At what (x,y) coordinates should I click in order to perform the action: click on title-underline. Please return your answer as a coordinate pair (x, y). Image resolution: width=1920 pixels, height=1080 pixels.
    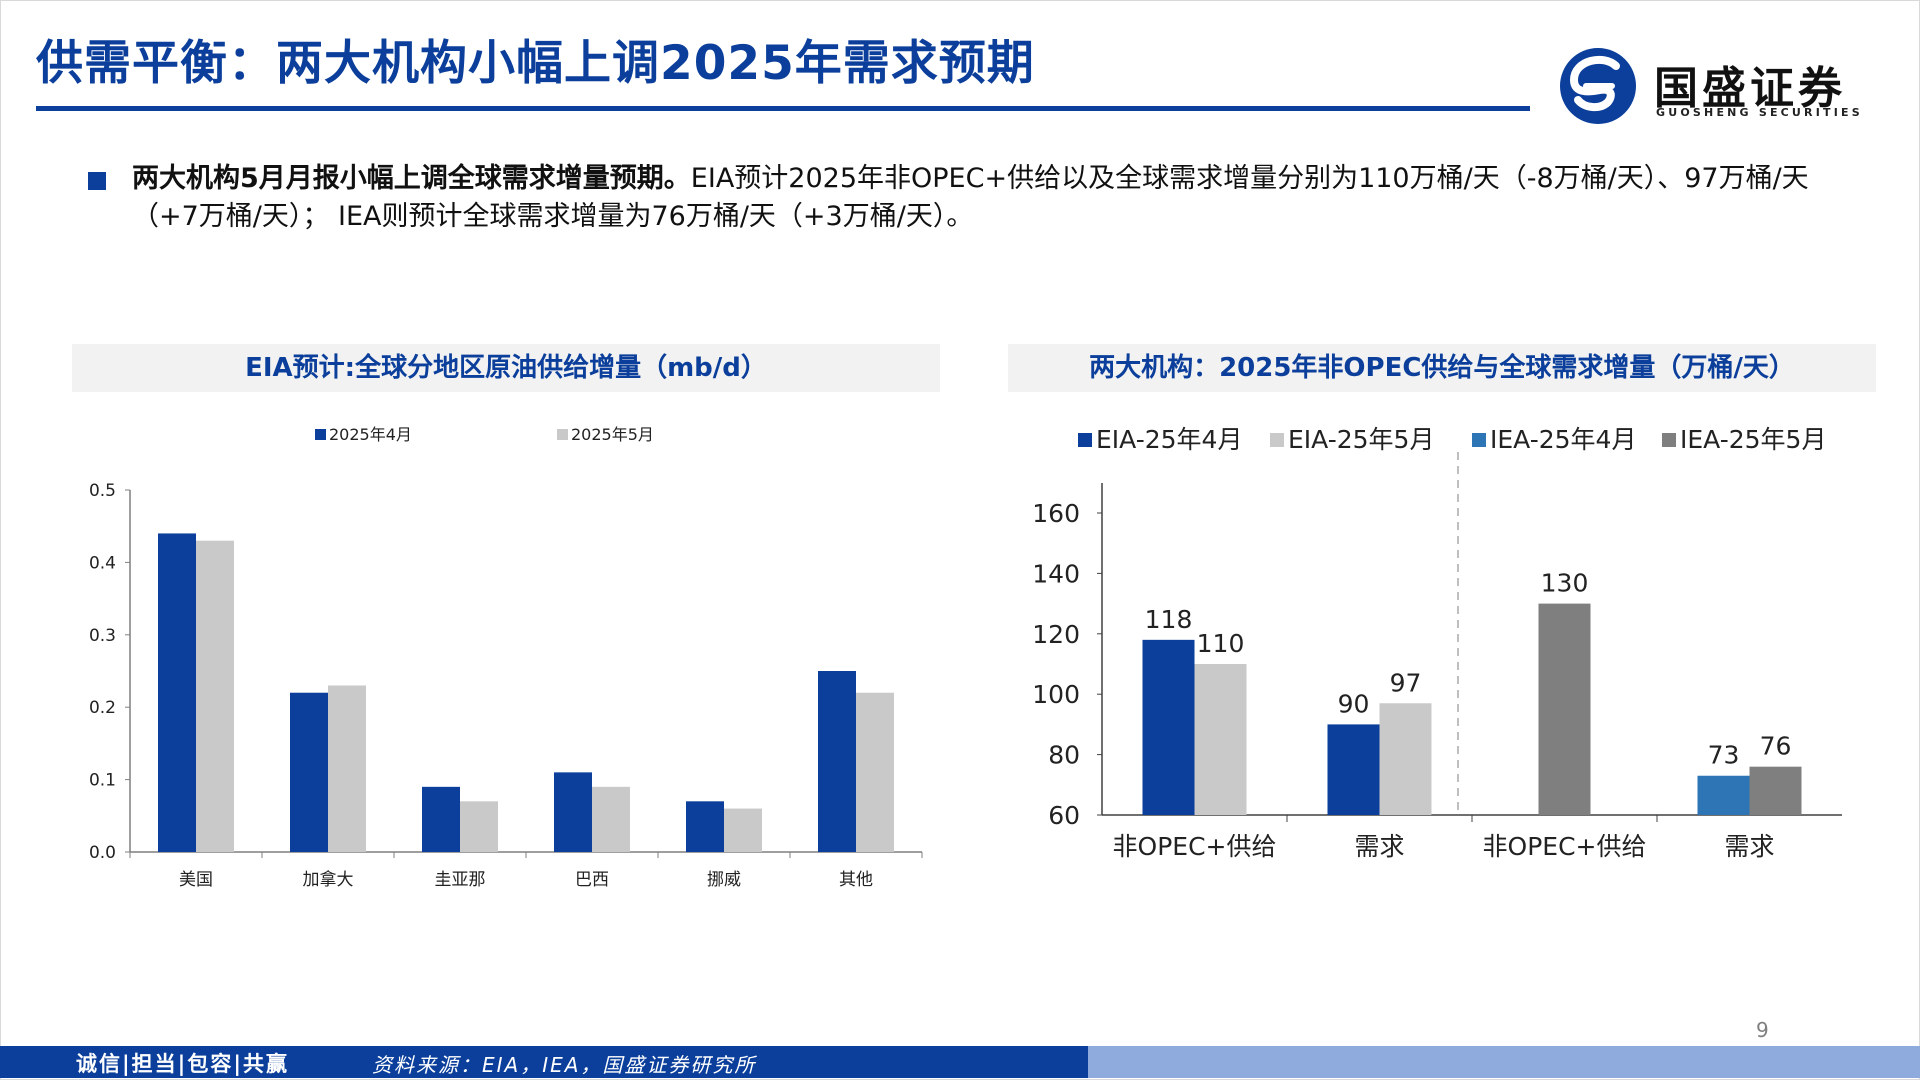
    Looking at the image, I should click on (783, 108).